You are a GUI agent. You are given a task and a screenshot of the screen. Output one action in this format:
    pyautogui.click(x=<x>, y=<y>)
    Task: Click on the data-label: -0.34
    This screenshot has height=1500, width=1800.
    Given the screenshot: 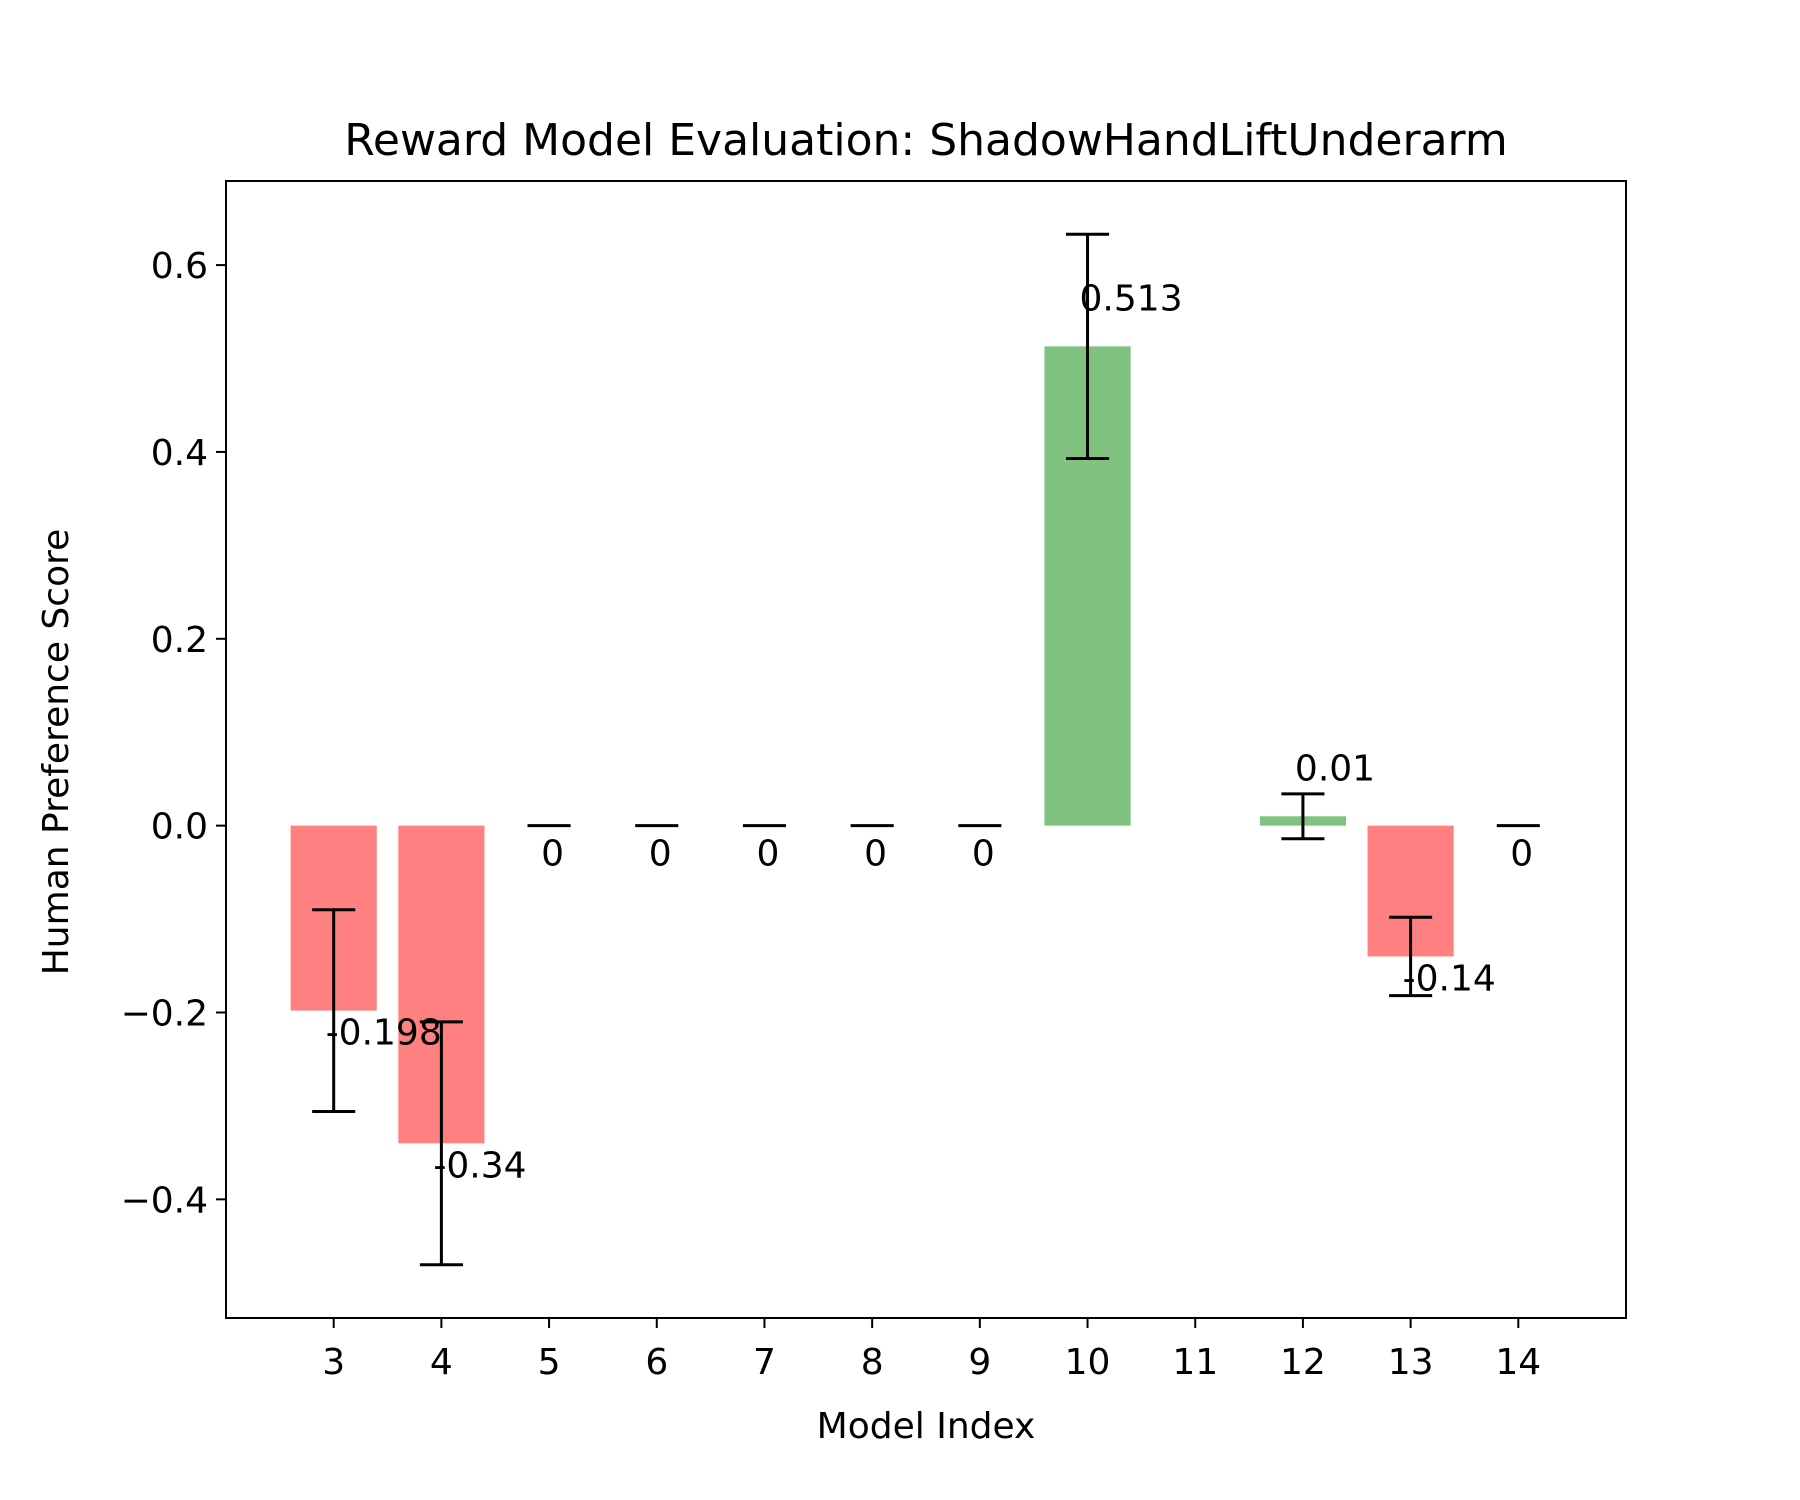 What is the action you would take?
    pyautogui.click(x=479, y=1165)
    